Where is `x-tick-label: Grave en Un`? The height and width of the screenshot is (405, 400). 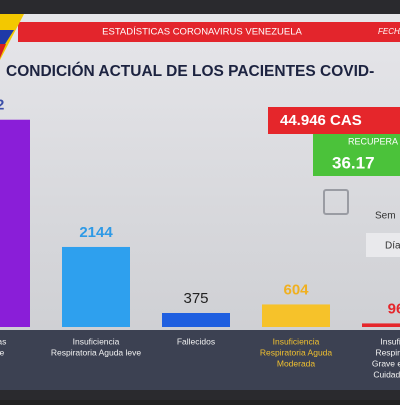
x-tick-label: Grave en Un is located at coordinates (386, 363).